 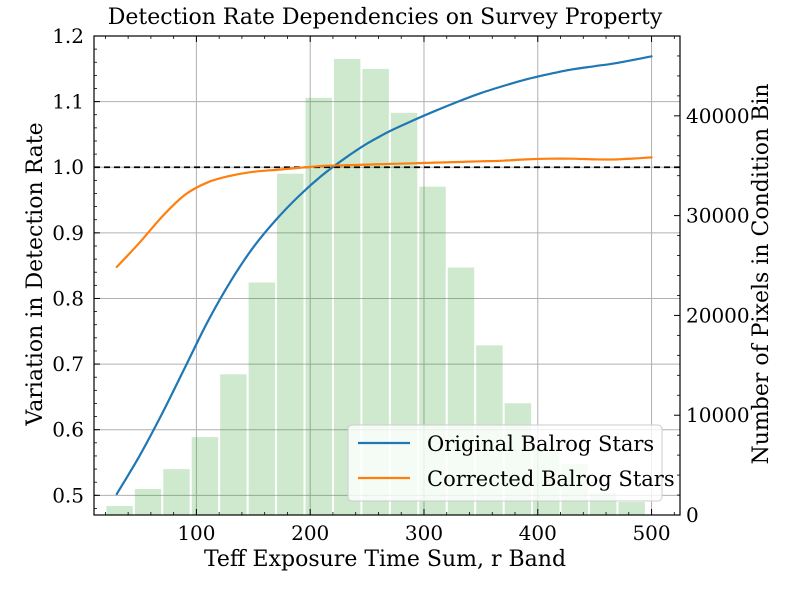 I want to click on y-axis-left-label: Variation in Detection Rate, so click(x=35, y=274).